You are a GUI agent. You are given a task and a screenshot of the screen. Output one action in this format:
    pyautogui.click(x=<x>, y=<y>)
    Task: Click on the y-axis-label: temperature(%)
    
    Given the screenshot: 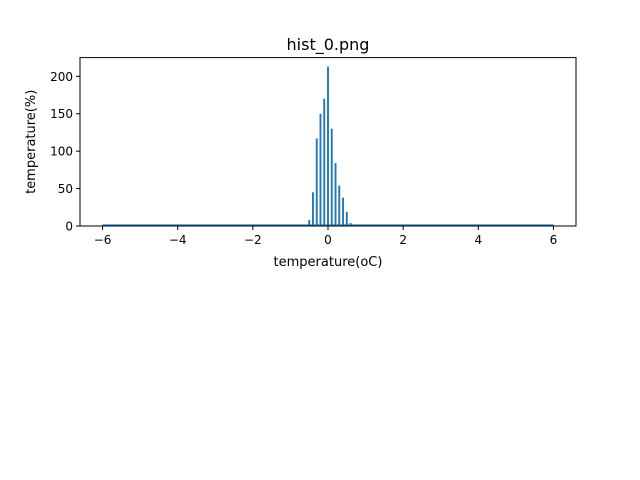 What is the action you would take?
    pyautogui.click(x=31, y=142)
    